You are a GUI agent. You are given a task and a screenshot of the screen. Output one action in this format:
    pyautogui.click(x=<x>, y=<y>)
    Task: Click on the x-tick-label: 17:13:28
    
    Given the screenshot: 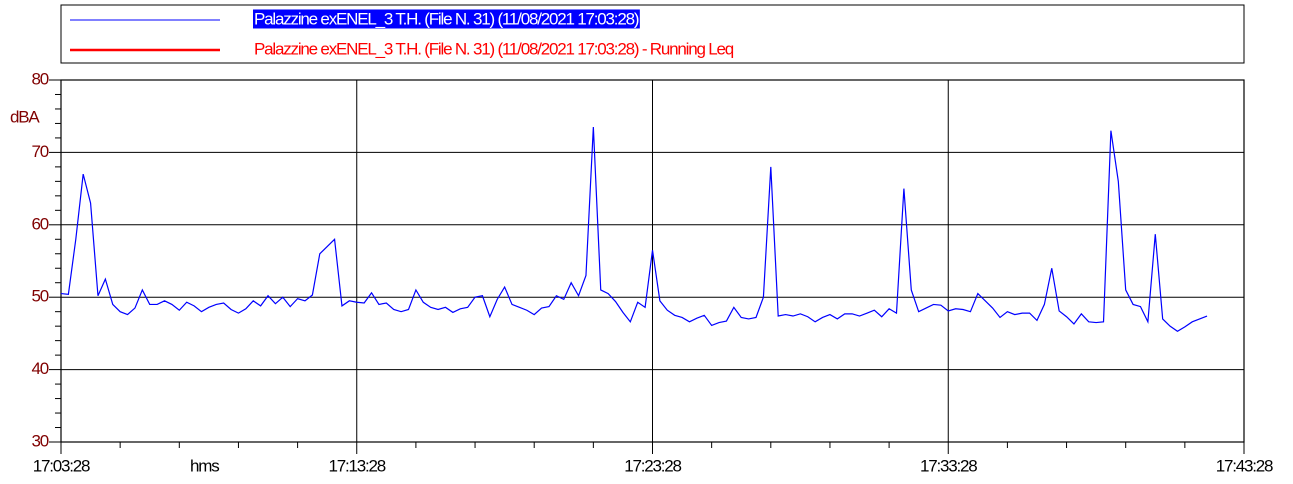 What is the action you would take?
    pyautogui.click(x=356, y=465)
    